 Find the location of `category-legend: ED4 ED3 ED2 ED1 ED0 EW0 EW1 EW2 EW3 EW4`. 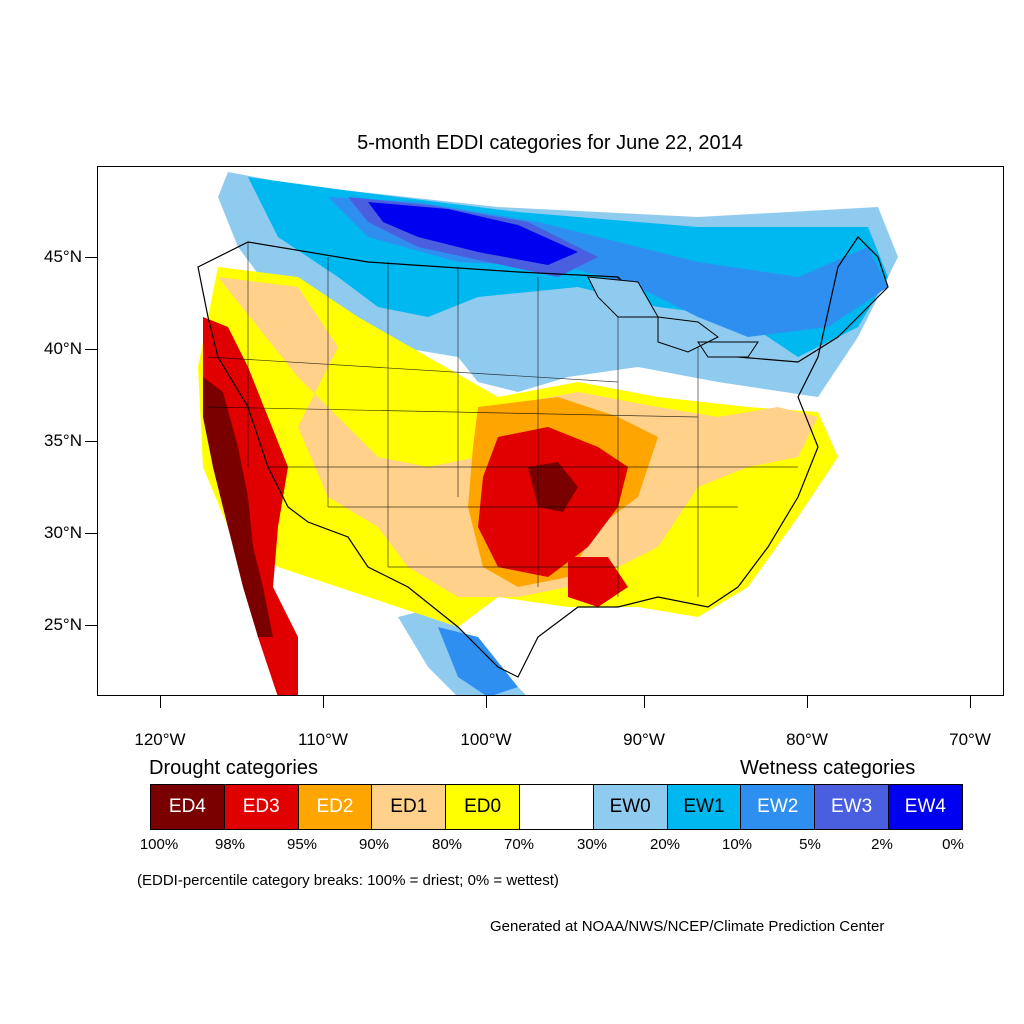

category-legend: ED4 ED3 ED2 ED1 ED0 EW0 EW1 EW2 EW3 EW4 is located at coordinates (556, 807).